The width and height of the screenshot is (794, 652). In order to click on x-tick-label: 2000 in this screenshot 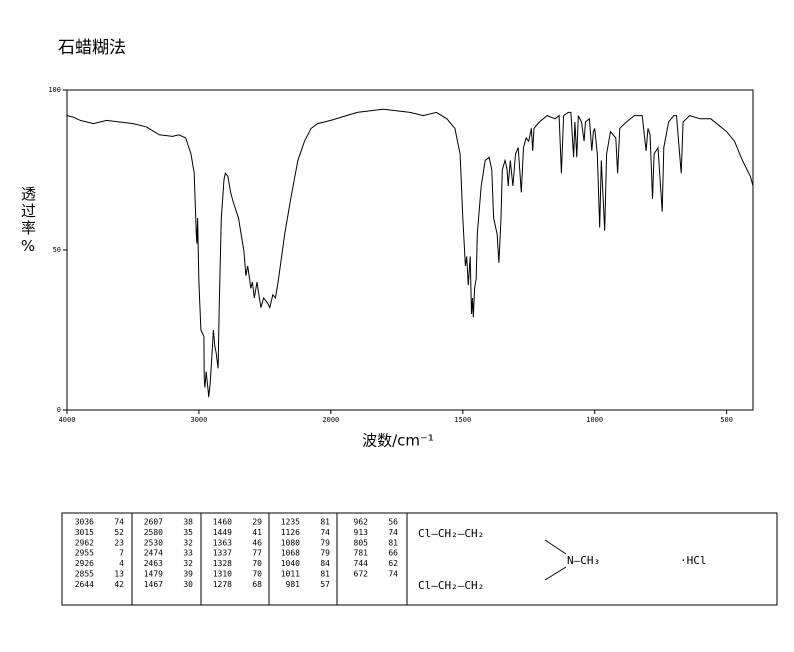, I will do `click(330, 420)`.